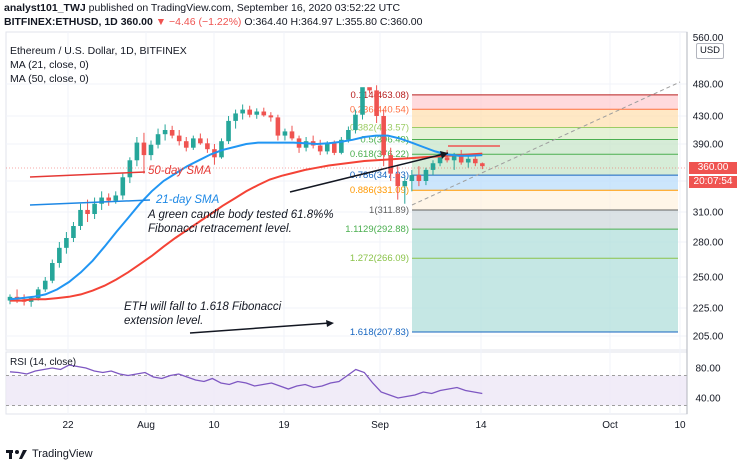 The width and height of the screenshot is (740, 469). What do you see at coordinates (708, 38) in the screenshot?
I see `y-tick-top-label: 560.00` at bounding box center [708, 38].